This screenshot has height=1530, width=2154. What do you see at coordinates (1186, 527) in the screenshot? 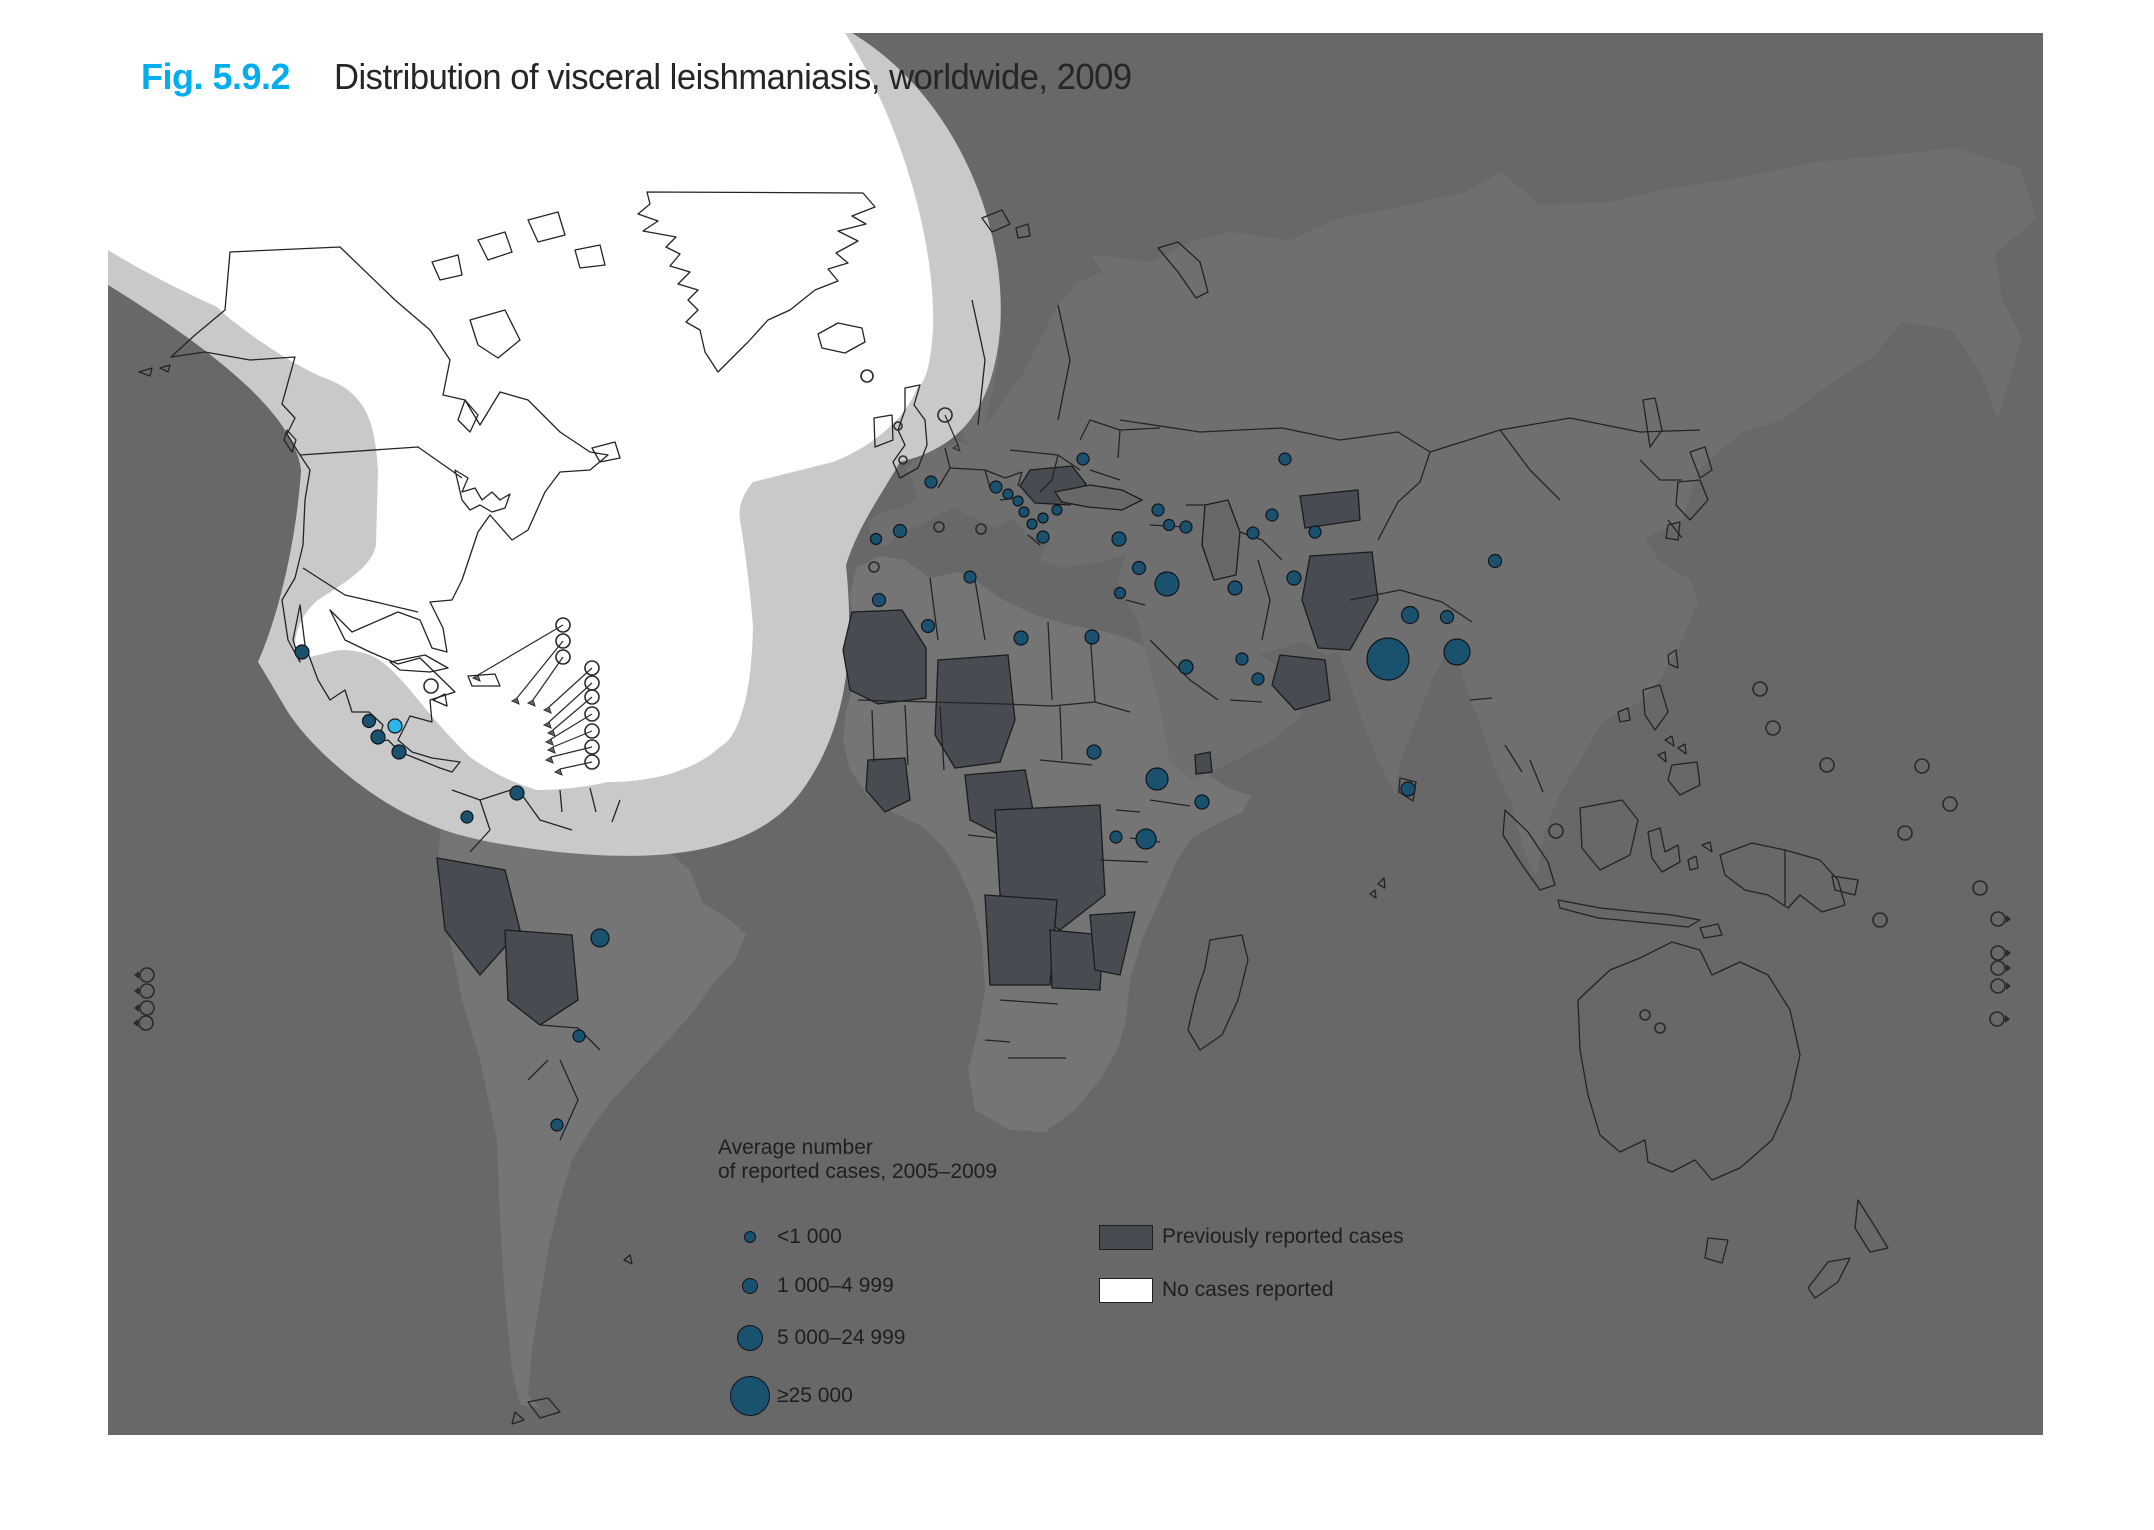
I see `case-marker-azerbaijan` at bounding box center [1186, 527].